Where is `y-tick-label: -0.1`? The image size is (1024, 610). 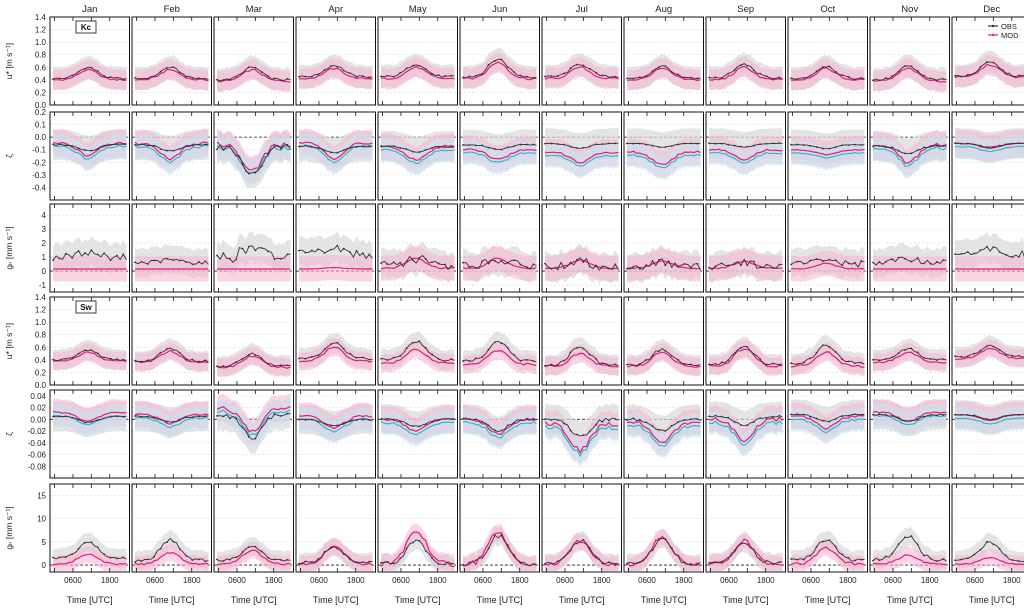
y-tick-label: -0.1 is located at coordinates (39, 150).